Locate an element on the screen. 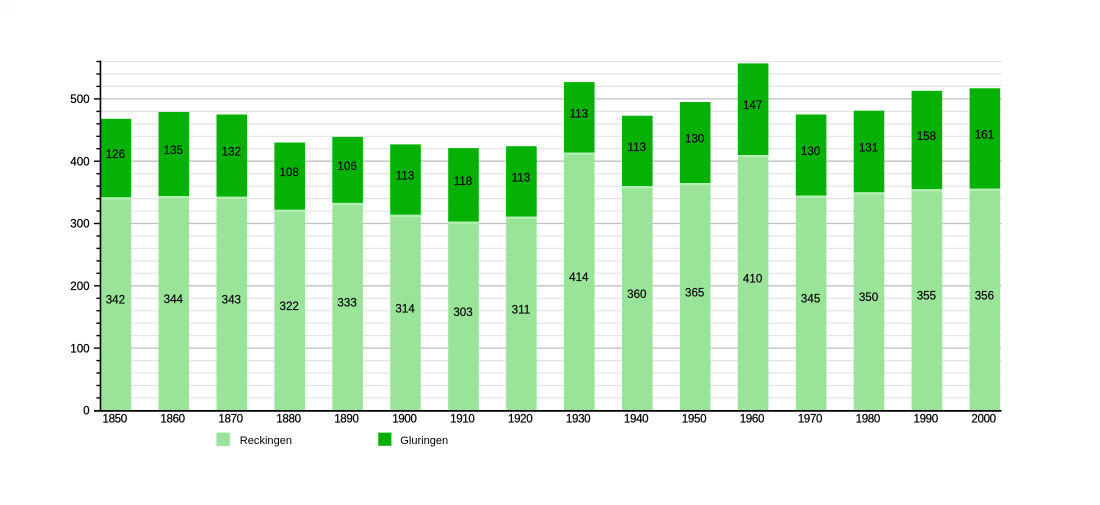 This screenshot has width=1100, height=505. svg-text: 360 is located at coordinates (636, 294).